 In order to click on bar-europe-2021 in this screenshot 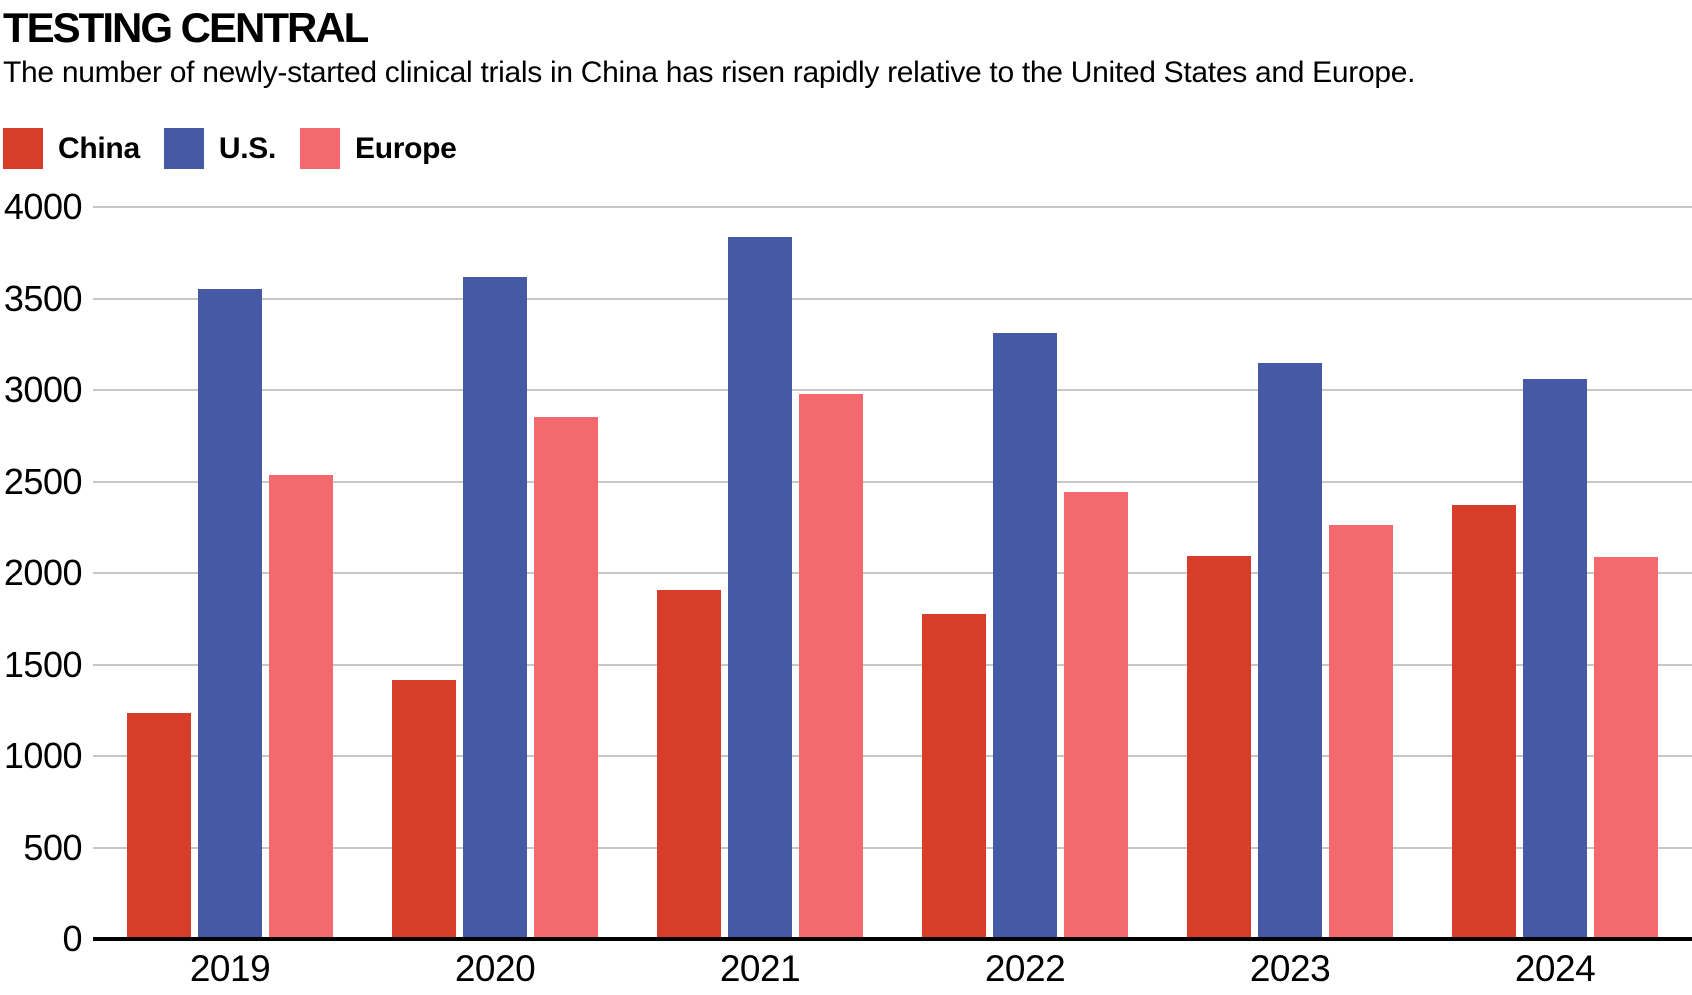, I will do `click(831, 666)`.